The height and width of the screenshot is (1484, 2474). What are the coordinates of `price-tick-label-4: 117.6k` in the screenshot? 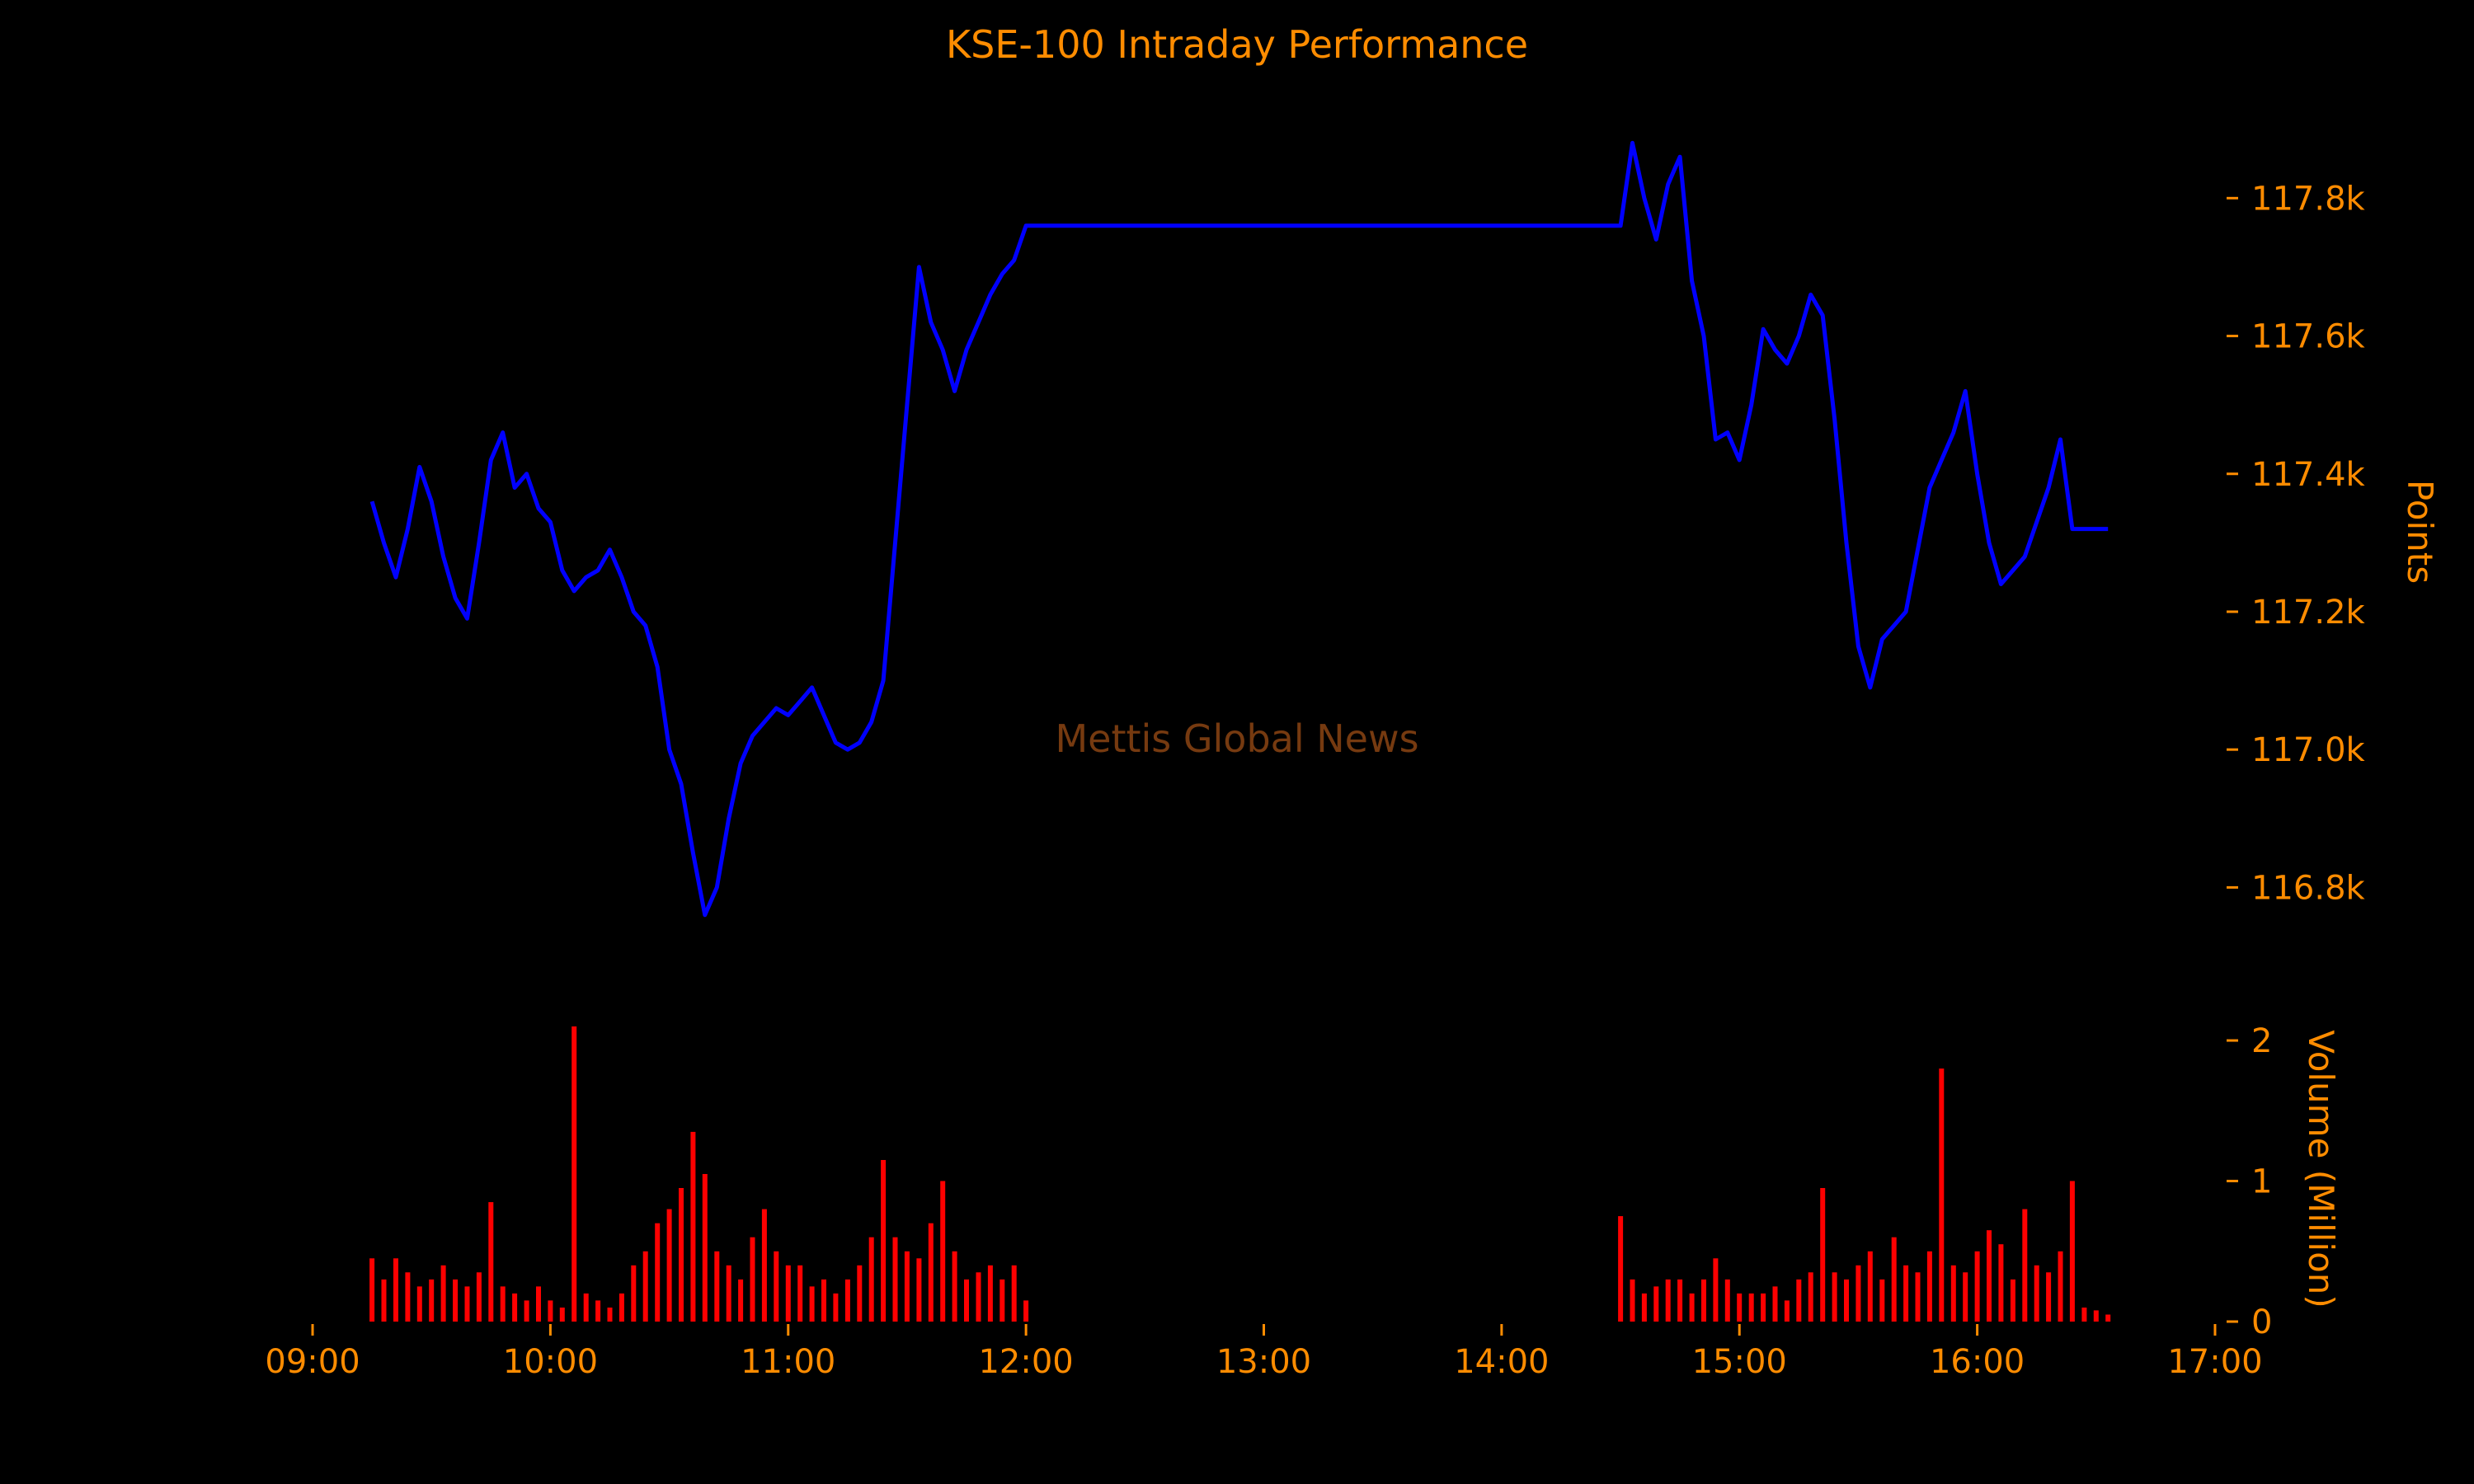 It's located at (2308, 337).